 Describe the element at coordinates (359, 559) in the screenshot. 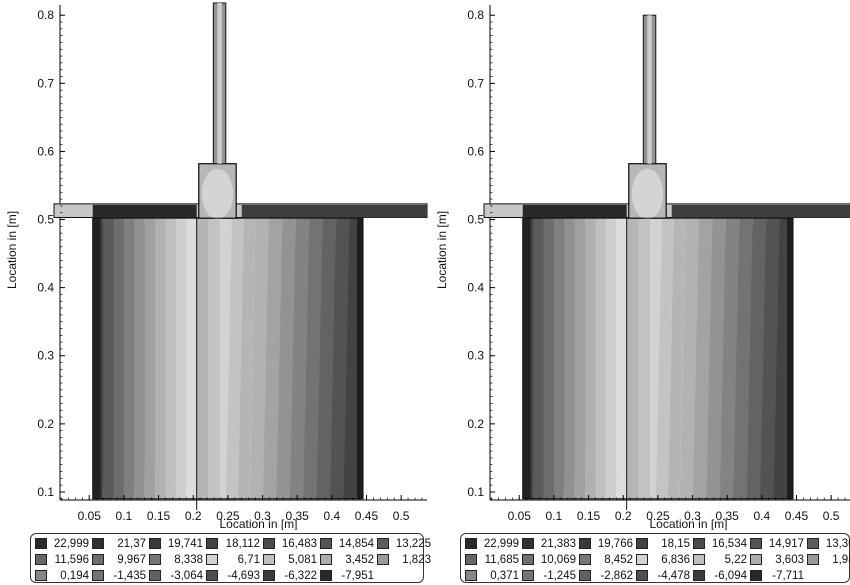

I see `legend-value: 3,452` at that location.